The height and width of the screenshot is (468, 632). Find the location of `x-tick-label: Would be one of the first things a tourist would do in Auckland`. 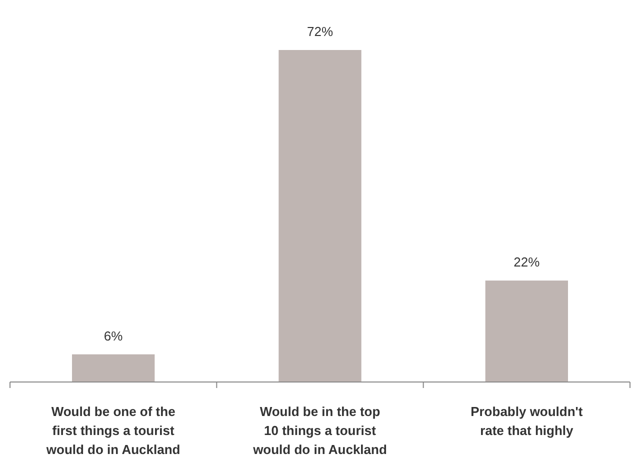

x-tick-label: Would be one of the first things a tourist would do in Auckland is located at coordinates (112, 430).